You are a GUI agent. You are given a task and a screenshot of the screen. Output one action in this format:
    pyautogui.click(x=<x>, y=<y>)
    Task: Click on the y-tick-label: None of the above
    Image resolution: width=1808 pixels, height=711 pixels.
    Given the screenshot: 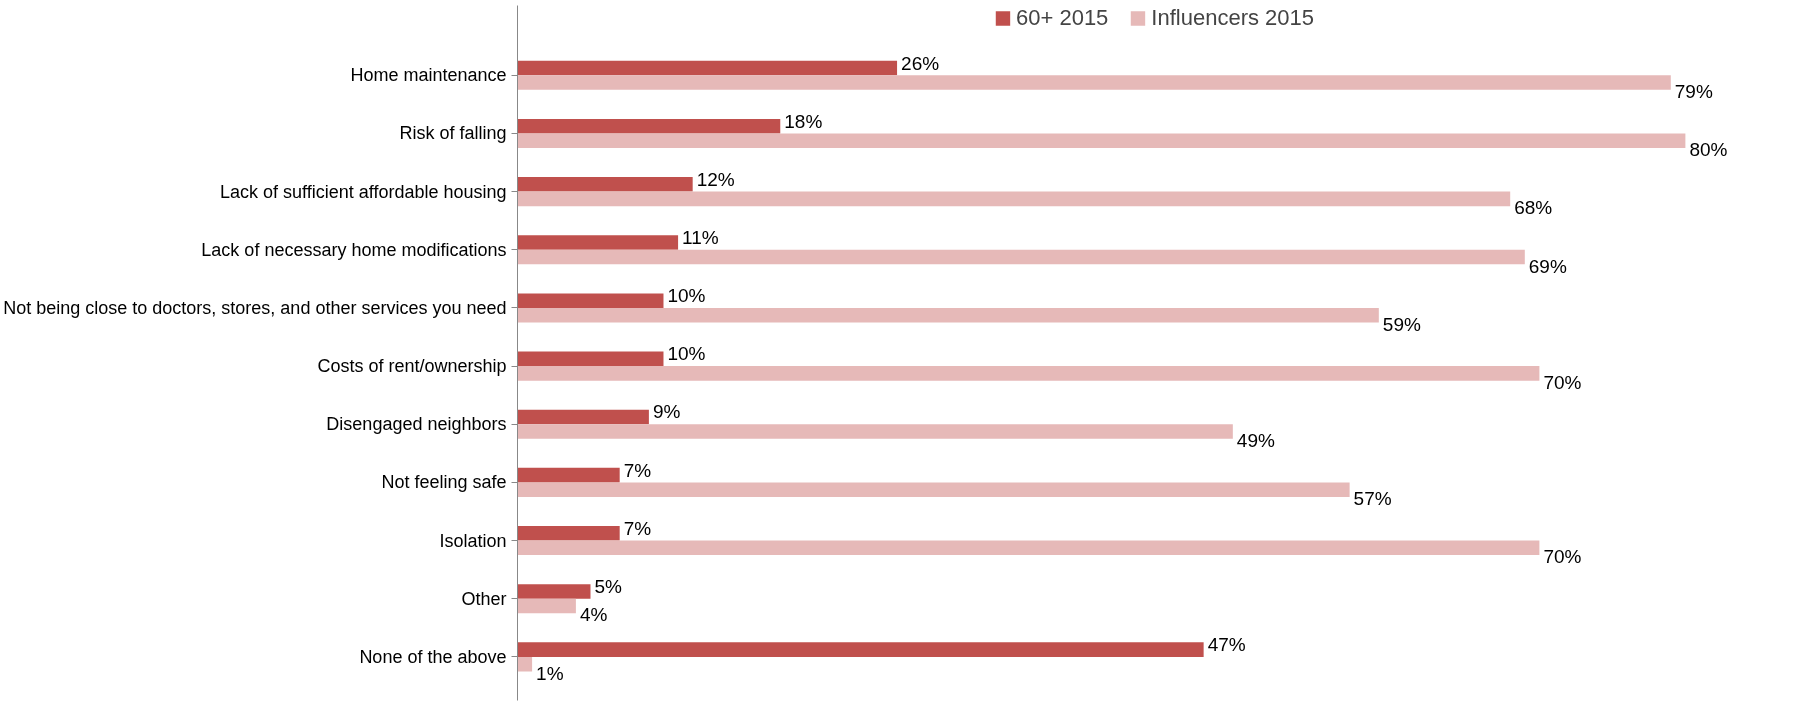 What is the action you would take?
    pyautogui.click(x=433, y=656)
    